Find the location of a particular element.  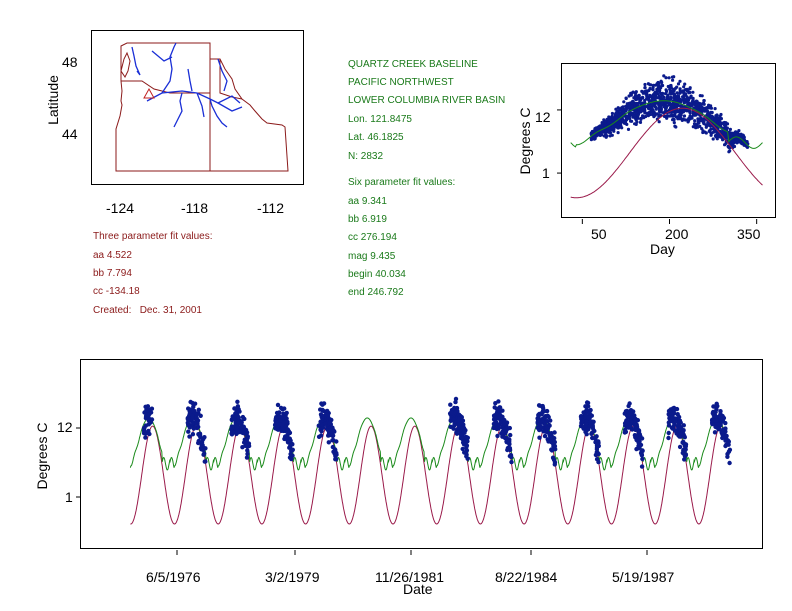

map-svg is located at coordinates (202, 107).